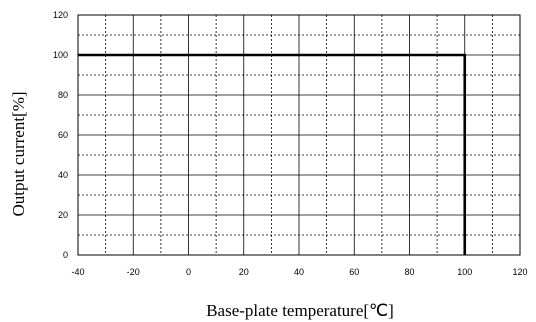  What do you see at coordinates (65, 255) in the screenshot?
I see `y-tick-label: 0` at bounding box center [65, 255].